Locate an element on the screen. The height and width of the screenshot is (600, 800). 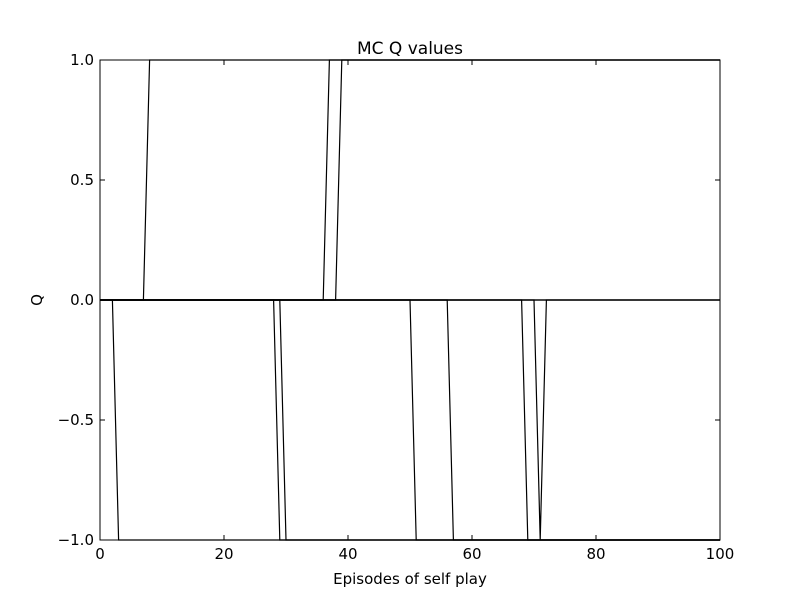
x-tick-label: 20 is located at coordinates (223, 554).